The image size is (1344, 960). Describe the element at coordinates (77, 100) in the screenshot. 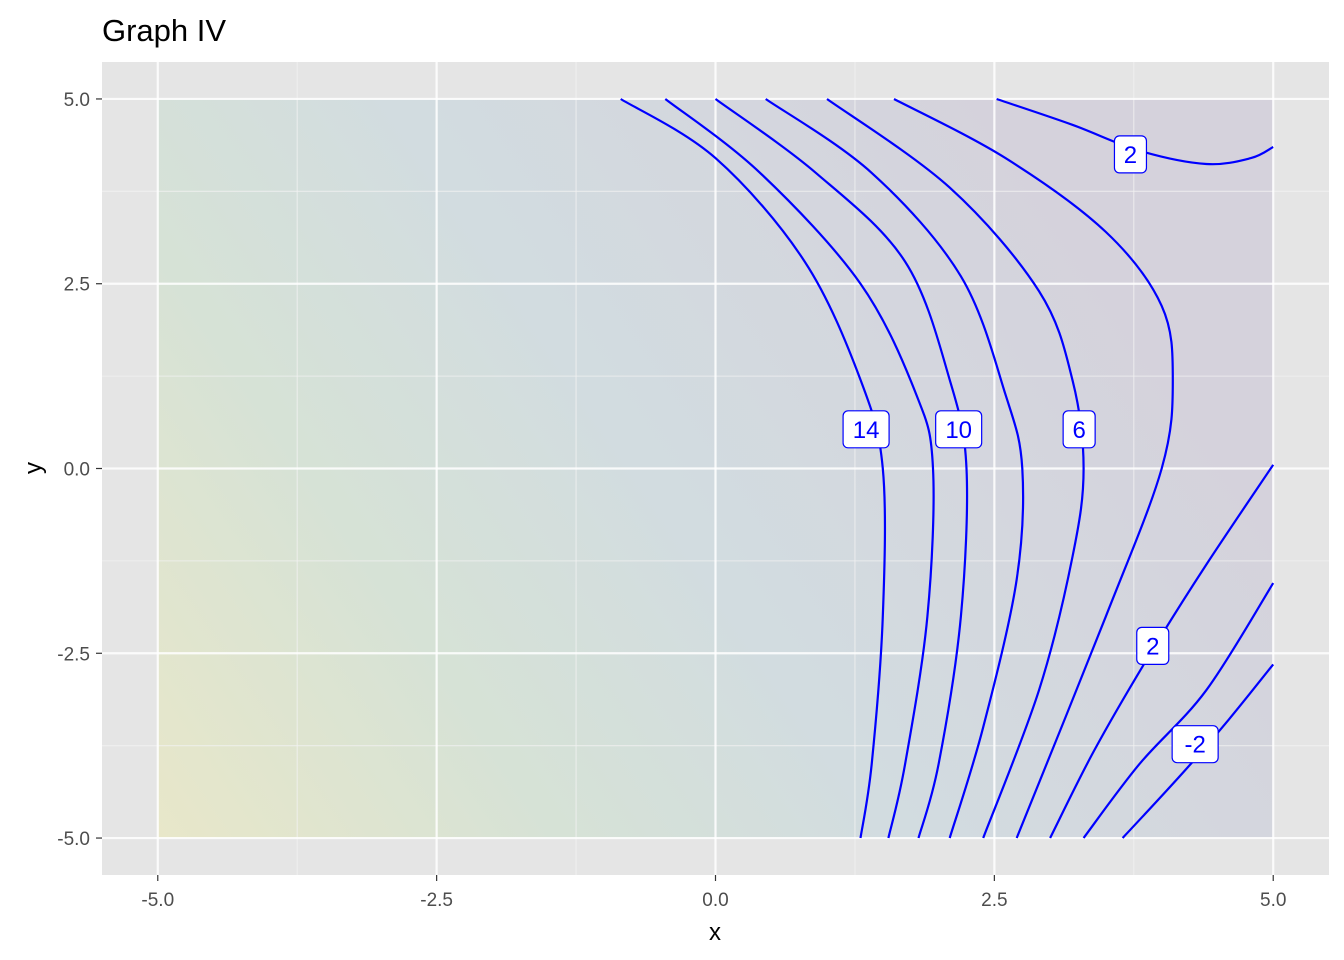

I see `y-tick-label: 5.0` at that location.